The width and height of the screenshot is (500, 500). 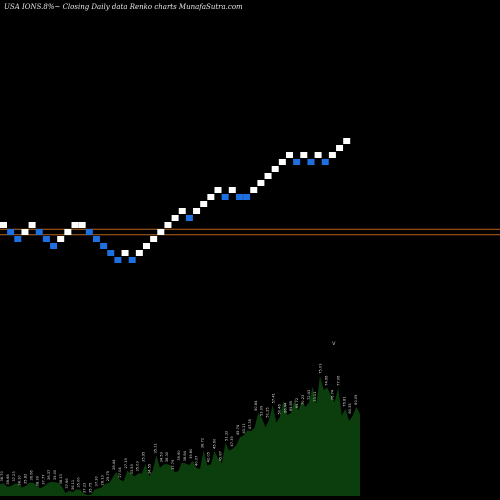 What do you see at coordinates (279, 409) in the screenshot?
I see `rsi-value-label: 50.46` at bounding box center [279, 409].